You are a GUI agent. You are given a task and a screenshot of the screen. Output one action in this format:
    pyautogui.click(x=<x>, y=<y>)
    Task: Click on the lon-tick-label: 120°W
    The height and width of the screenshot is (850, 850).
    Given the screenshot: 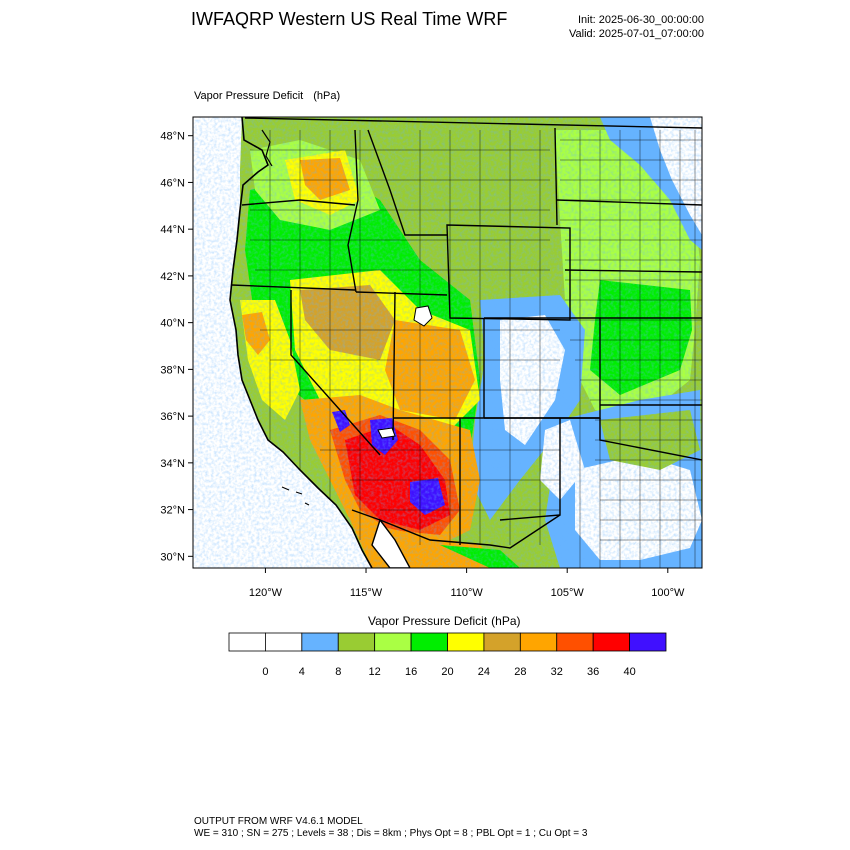 What is the action you would take?
    pyautogui.click(x=266, y=593)
    